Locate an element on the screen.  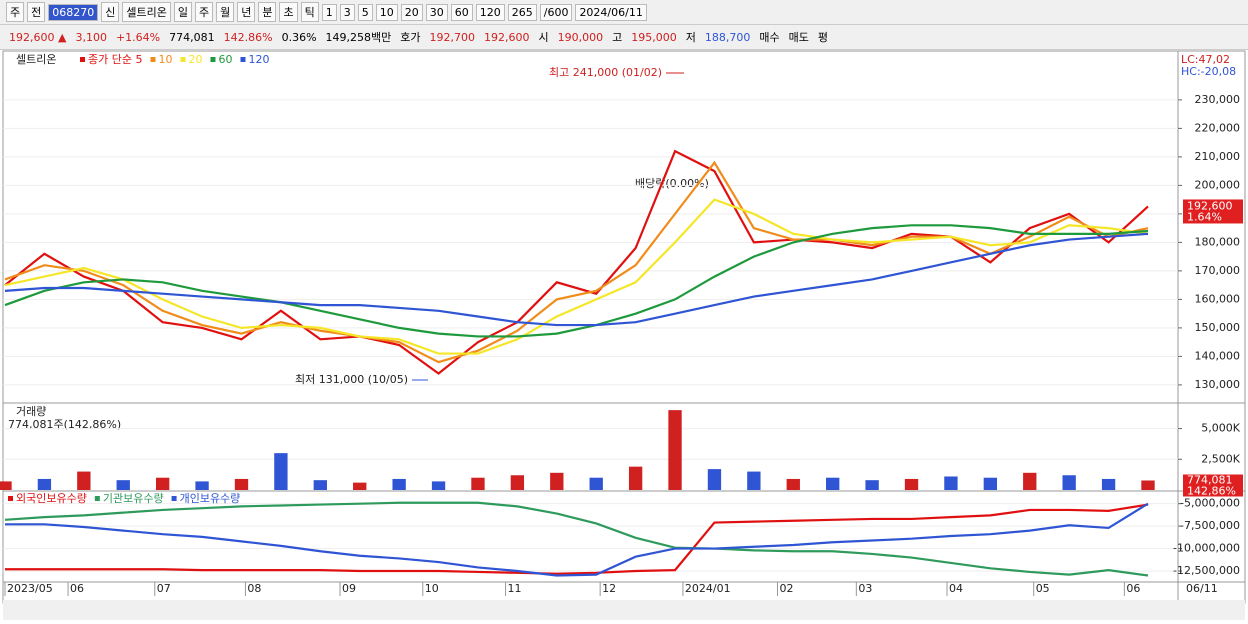
y-tick-label: 200,000 is located at coordinates (1218, 184).